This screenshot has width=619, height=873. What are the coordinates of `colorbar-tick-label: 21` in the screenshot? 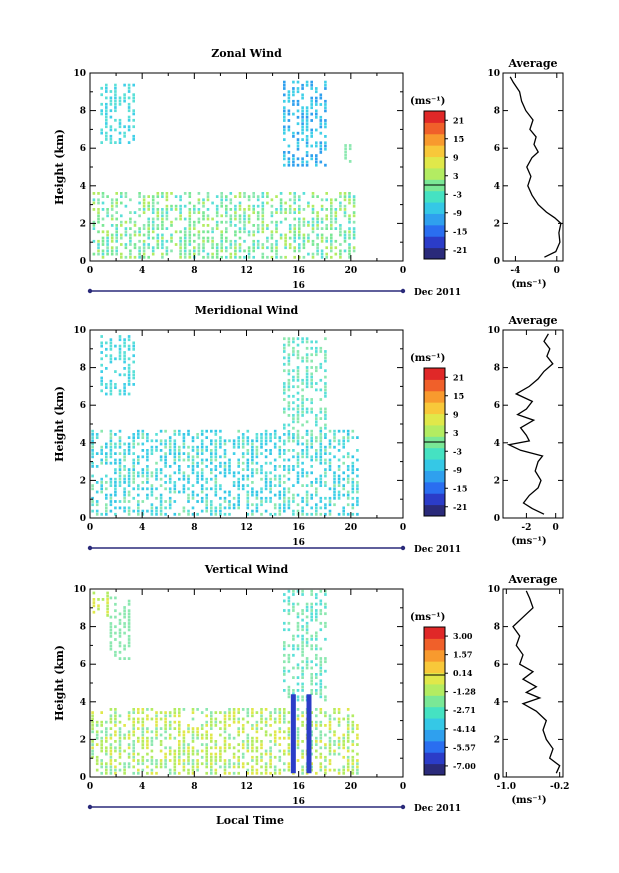 It's located at (458, 120).